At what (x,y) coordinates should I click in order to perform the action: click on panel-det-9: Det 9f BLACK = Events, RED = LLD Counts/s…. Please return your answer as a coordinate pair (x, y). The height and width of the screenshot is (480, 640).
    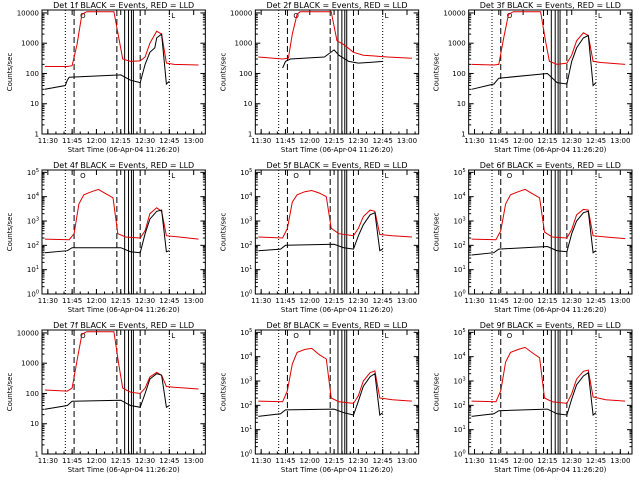
    Looking at the image, I should click on (533, 397).